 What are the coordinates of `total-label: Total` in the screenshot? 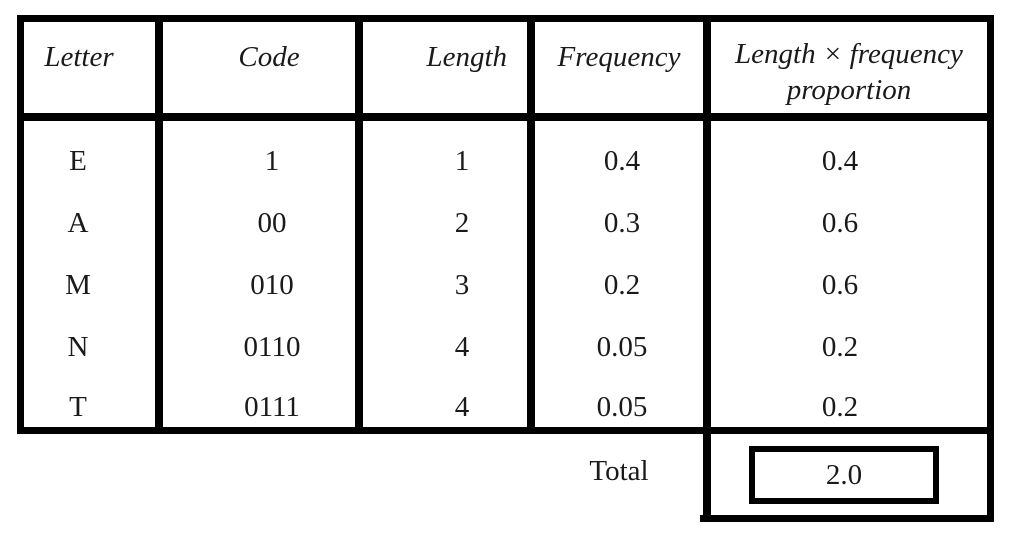 It's located at (619, 470).